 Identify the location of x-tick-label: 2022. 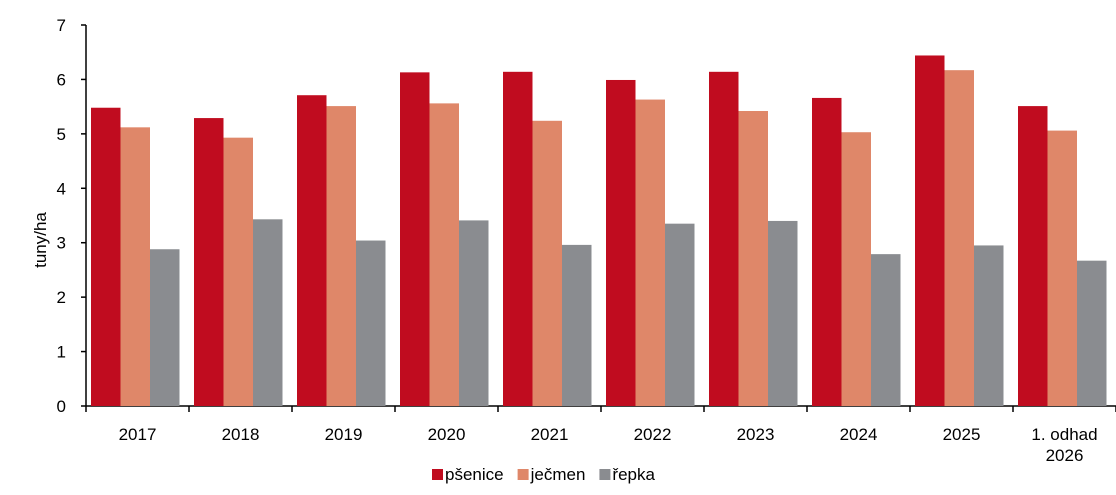
(653, 434).